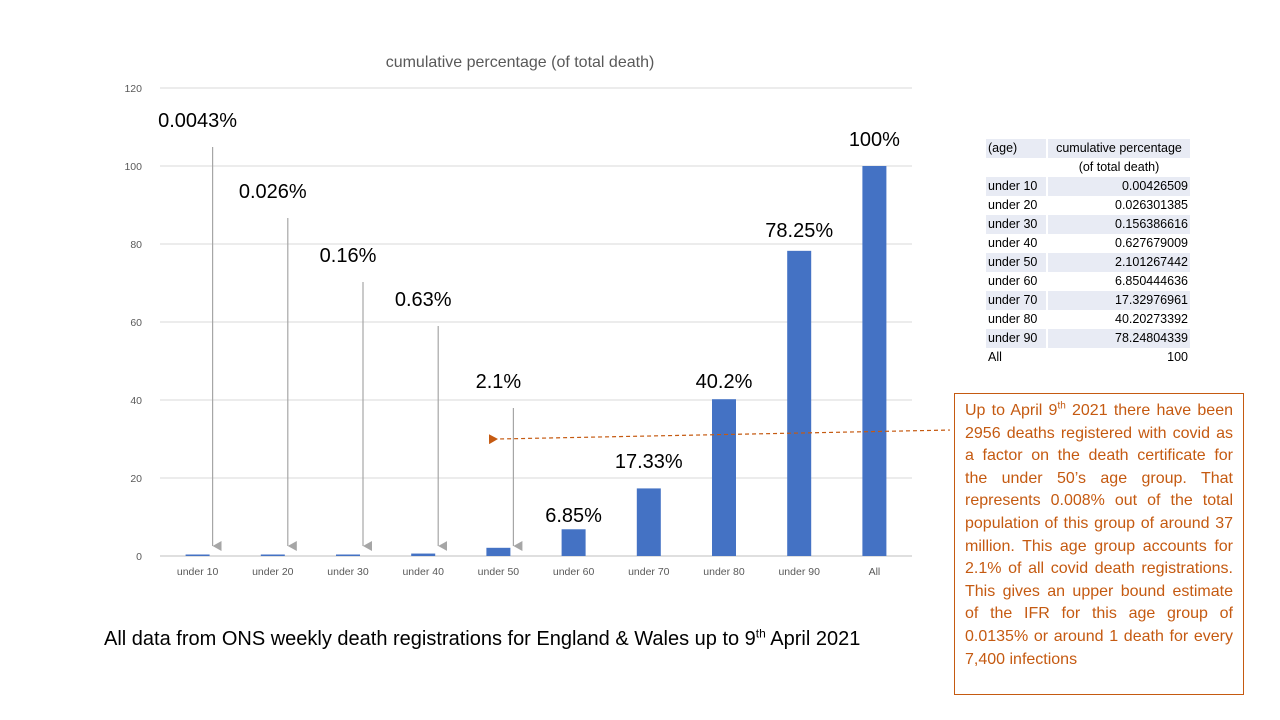  What do you see at coordinates (198, 572) in the screenshot?
I see `x-tick-label: under 10` at bounding box center [198, 572].